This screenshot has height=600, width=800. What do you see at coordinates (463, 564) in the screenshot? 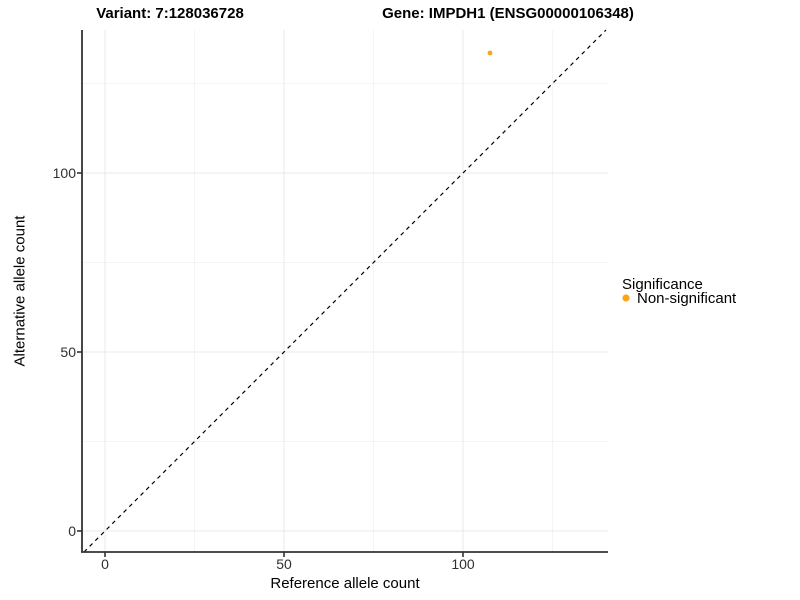
I see `x-tick-label-100: 100` at bounding box center [463, 564].